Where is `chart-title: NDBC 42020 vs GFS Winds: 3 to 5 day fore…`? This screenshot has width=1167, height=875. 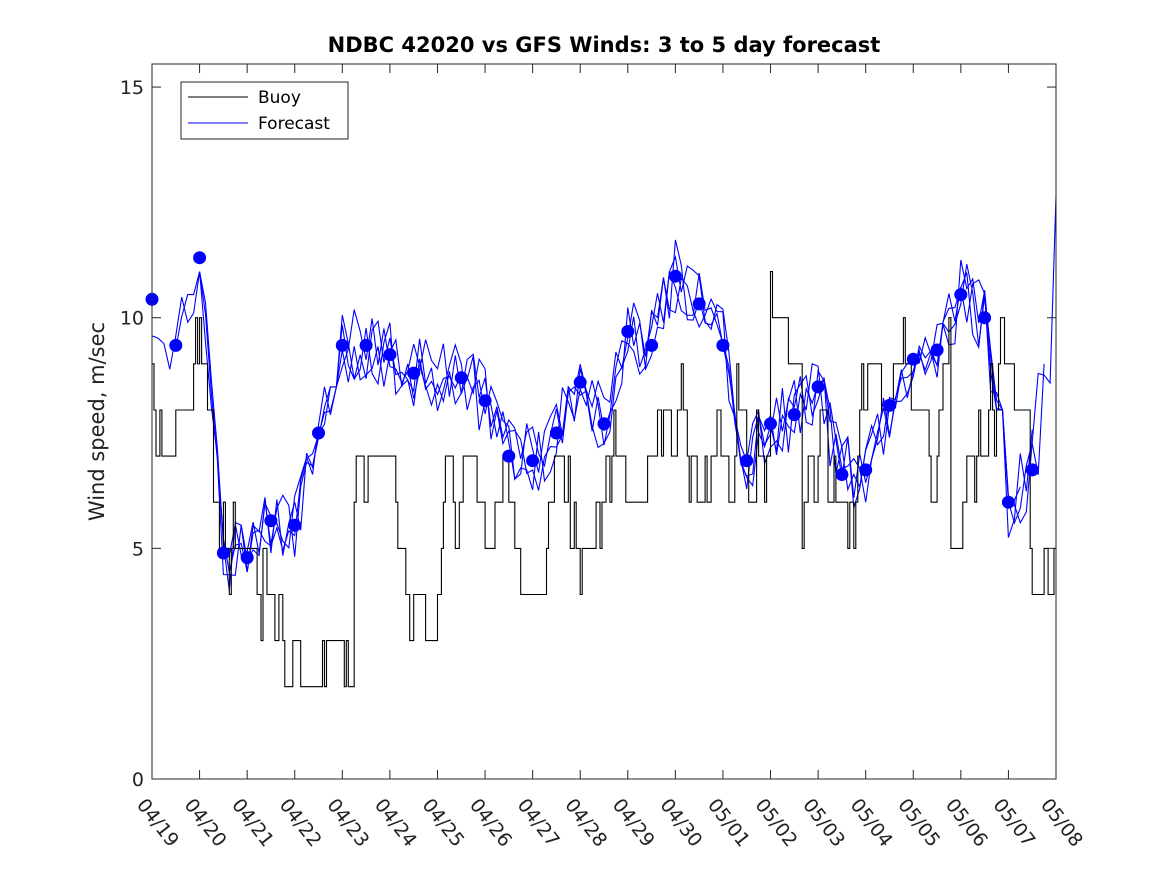
chart-title: NDBC 42020 vs GFS Winds: 3 to 5 day fore… is located at coordinates (604, 45).